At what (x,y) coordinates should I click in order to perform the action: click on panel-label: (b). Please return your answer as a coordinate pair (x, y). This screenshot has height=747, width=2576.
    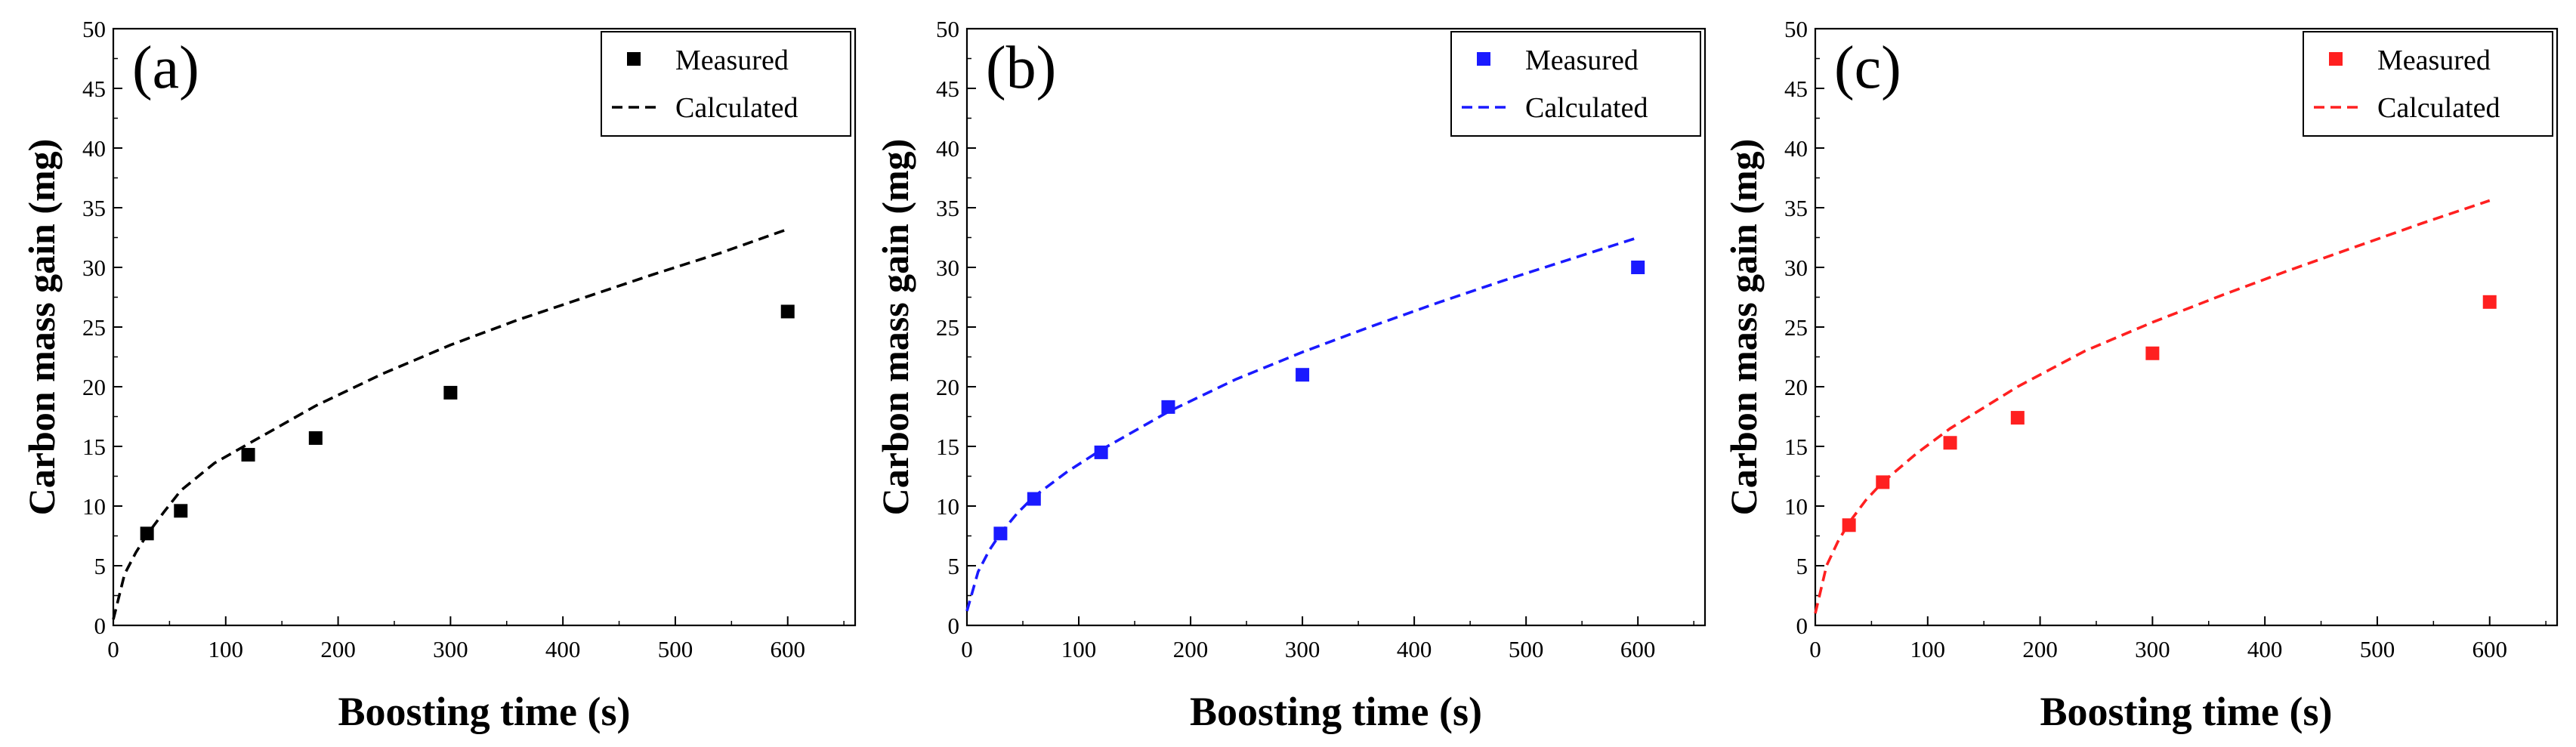
    Looking at the image, I should click on (1021, 68).